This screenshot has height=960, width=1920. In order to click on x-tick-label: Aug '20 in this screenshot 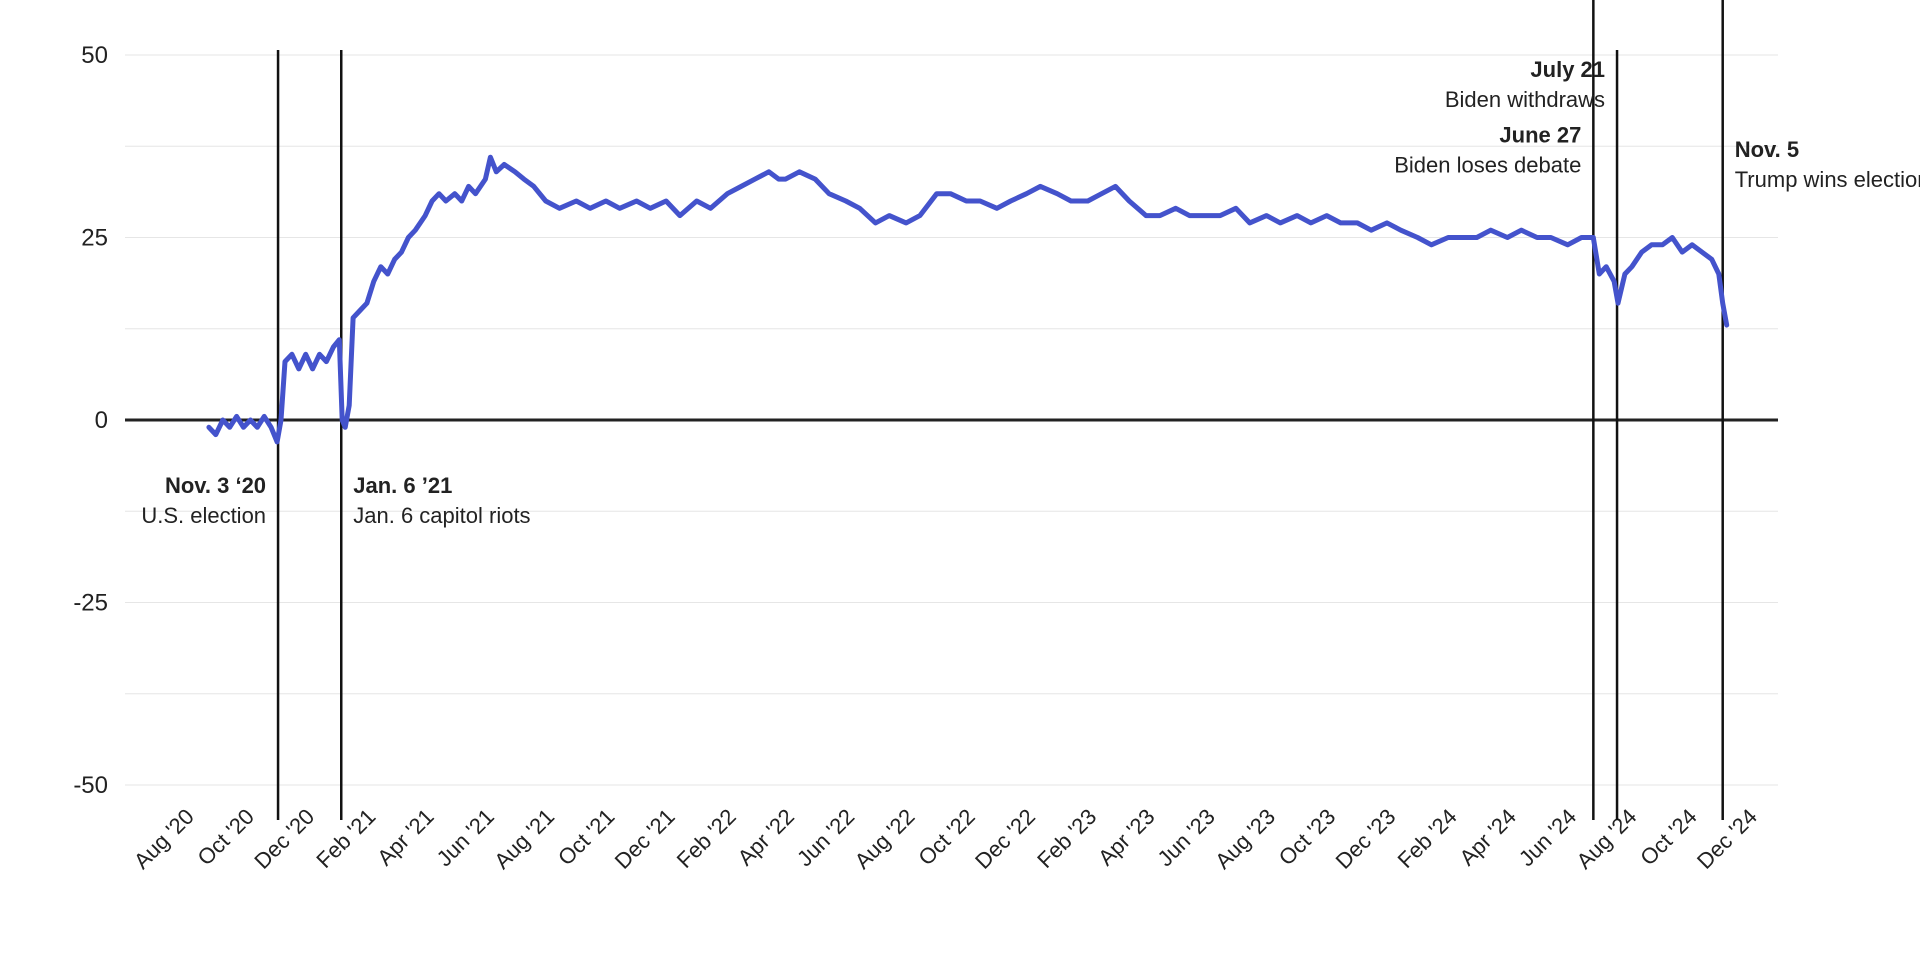, I will do `click(164, 839)`.